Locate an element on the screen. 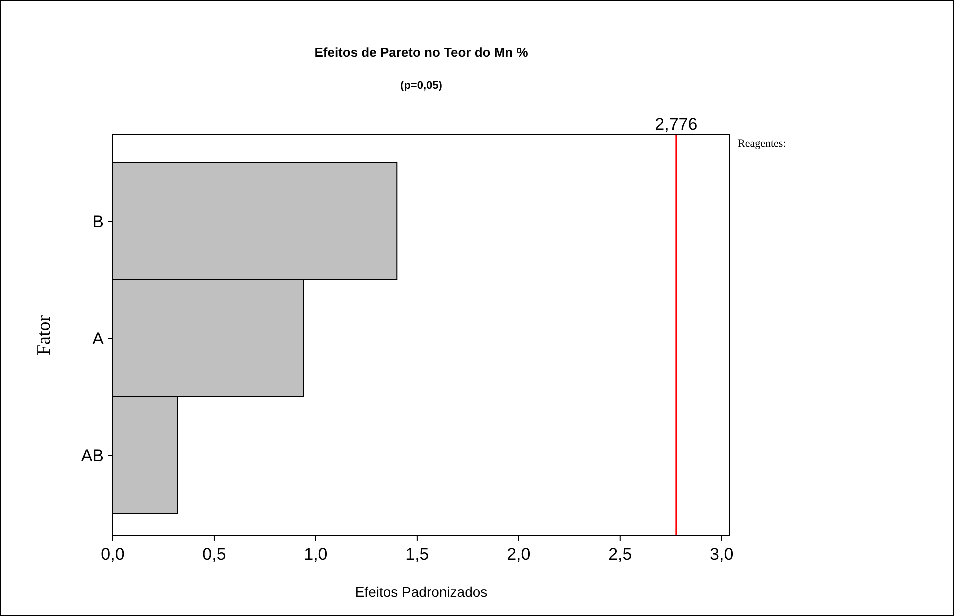 The image size is (954, 616). x-tick-label: 2,0 is located at coordinates (519, 554).